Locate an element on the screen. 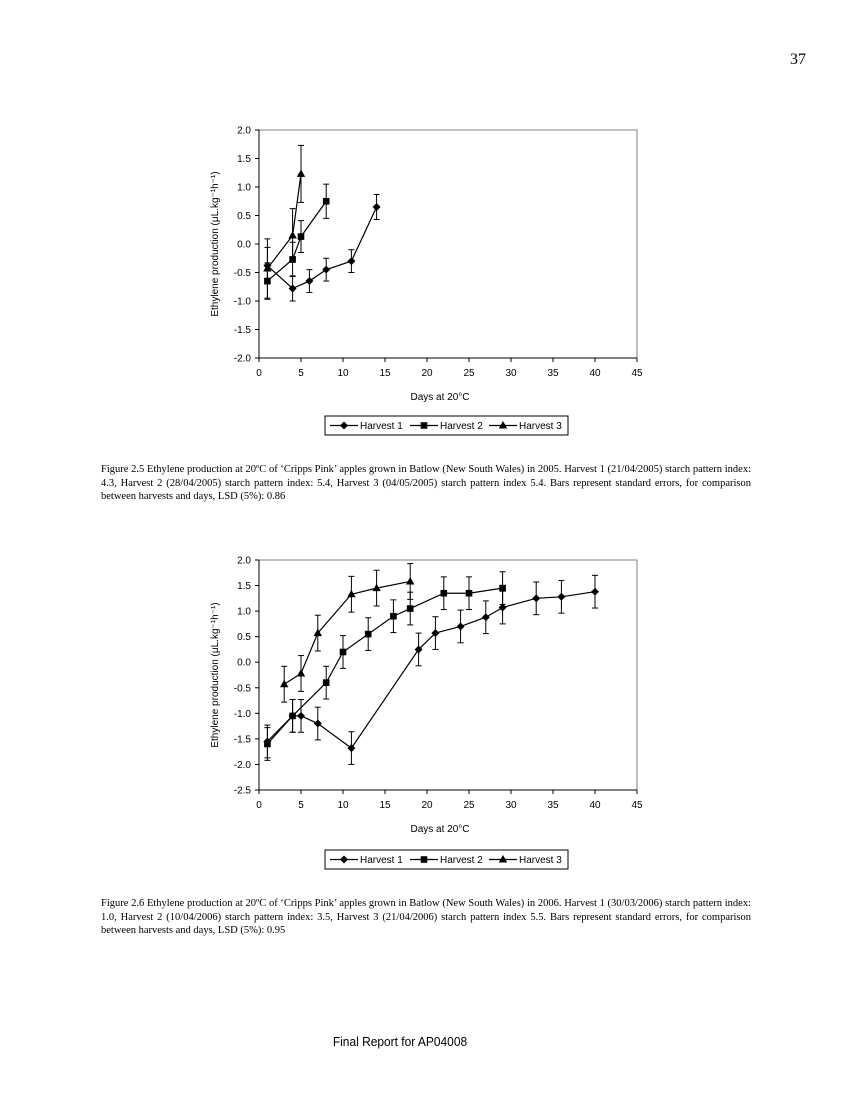 This screenshot has width=850, height=1100. plot-area-frame is located at coordinates (448, 244).